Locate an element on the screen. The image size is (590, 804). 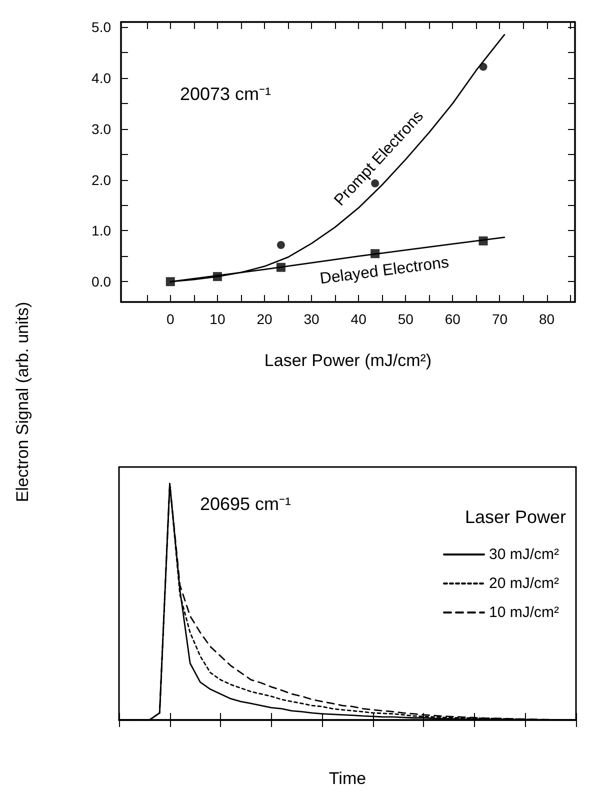
x-tick-label: 10 is located at coordinates (218, 319).